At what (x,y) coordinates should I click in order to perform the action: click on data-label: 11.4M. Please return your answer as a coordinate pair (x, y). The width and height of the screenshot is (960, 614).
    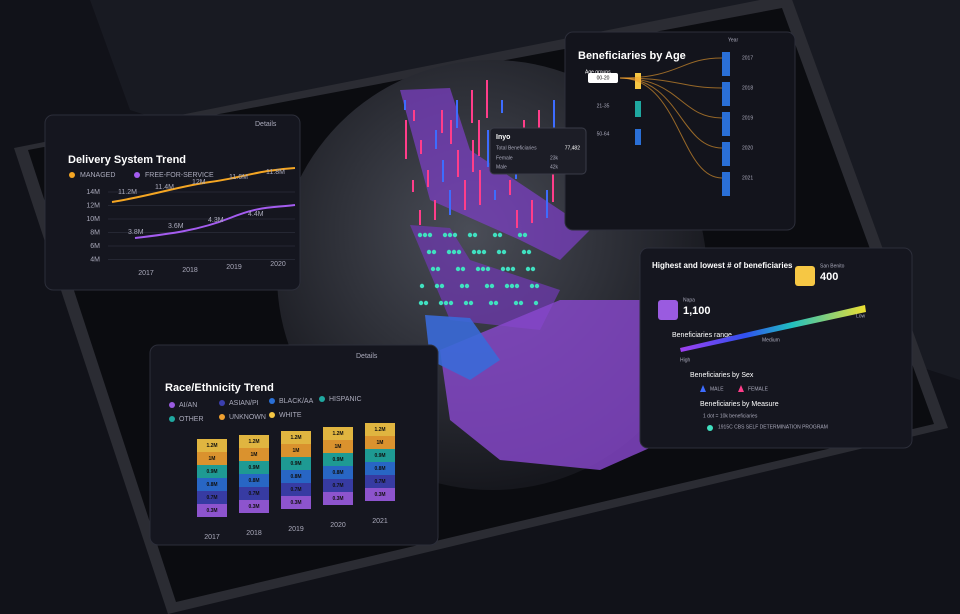
    Looking at the image, I should click on (164, 187).